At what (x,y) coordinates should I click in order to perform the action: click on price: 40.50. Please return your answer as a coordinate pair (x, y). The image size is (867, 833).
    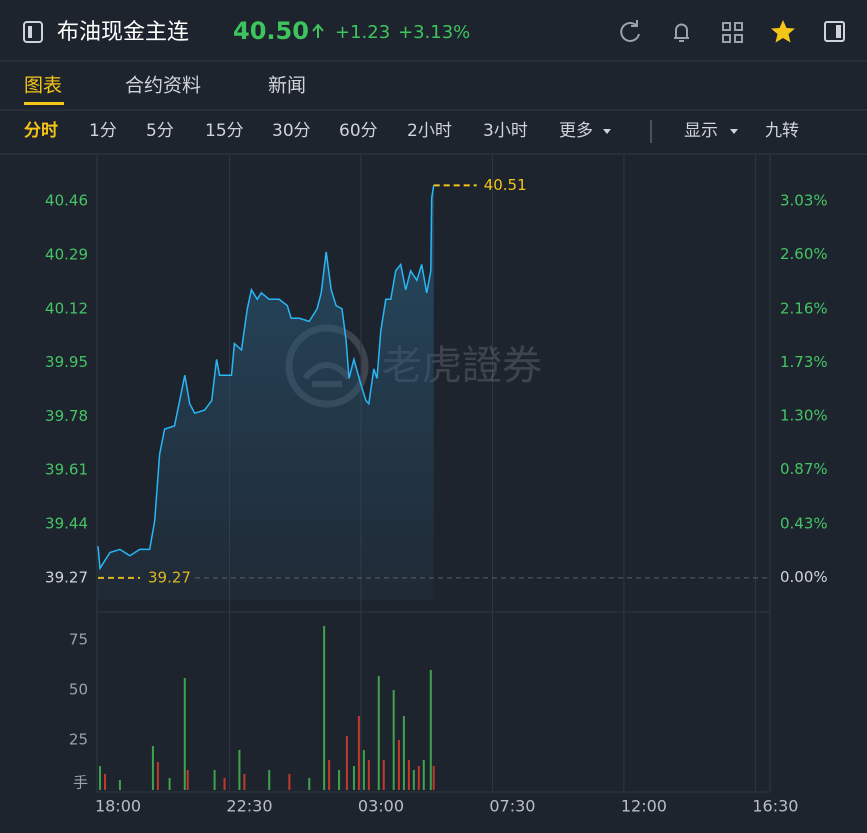
    Looking at the image, I should click on (271, 31).